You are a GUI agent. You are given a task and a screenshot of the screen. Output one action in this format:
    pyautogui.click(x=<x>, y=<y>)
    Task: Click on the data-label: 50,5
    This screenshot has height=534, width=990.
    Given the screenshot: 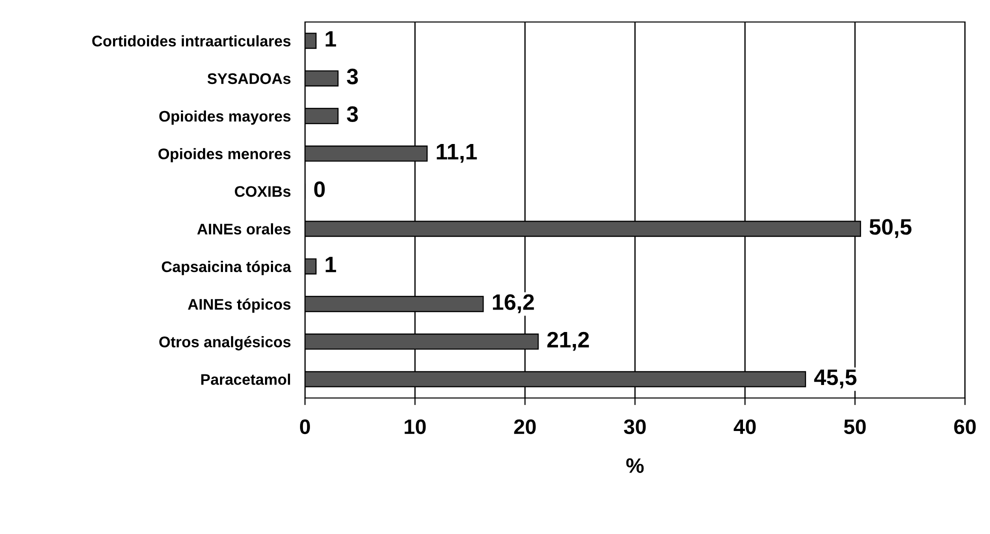 What is the action you would take?
    pyautogui.click(x=891, y=228)
    